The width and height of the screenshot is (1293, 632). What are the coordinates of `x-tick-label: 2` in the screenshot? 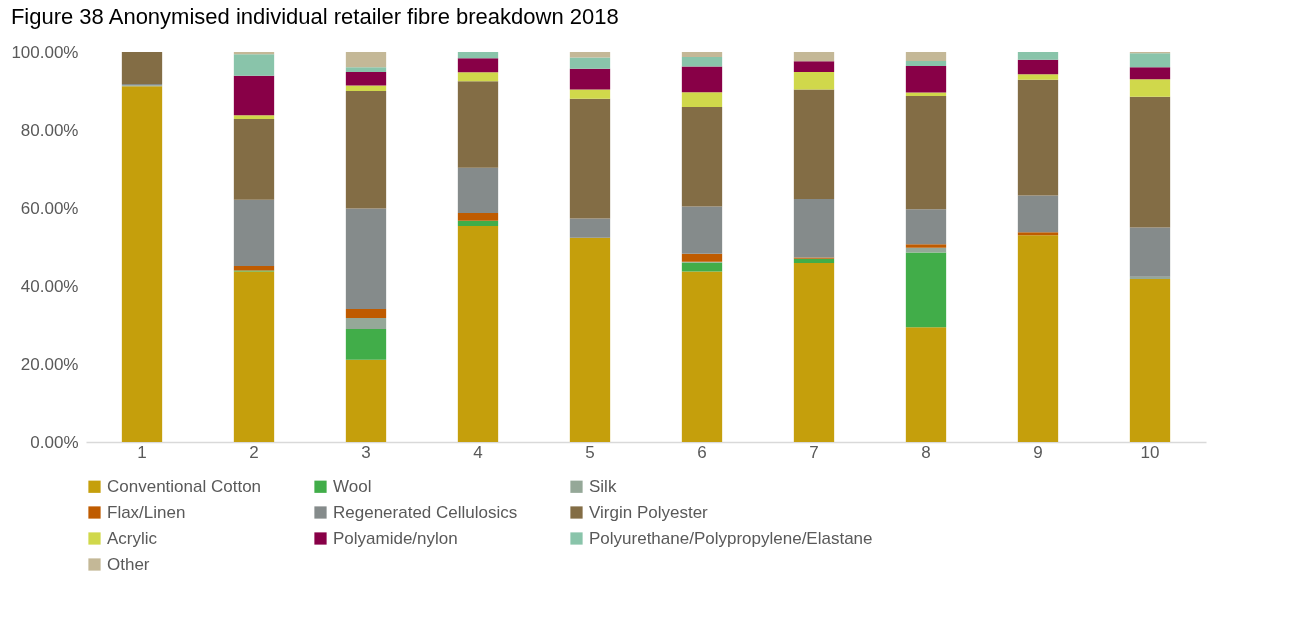 It's located at (254, 452).